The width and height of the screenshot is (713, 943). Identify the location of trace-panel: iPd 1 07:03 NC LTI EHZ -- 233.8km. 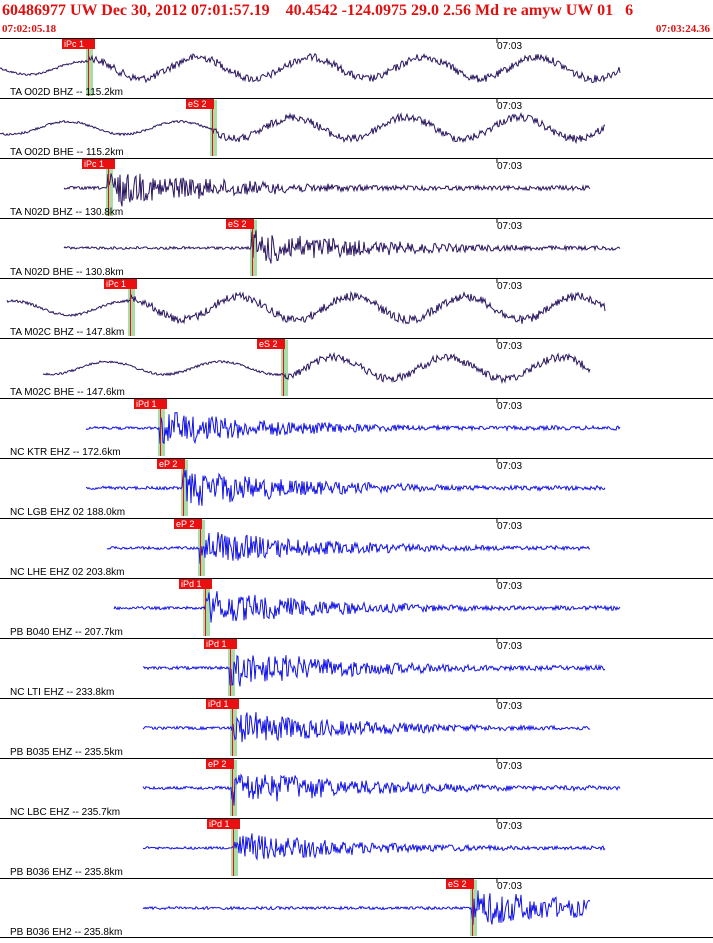
(356, 668).